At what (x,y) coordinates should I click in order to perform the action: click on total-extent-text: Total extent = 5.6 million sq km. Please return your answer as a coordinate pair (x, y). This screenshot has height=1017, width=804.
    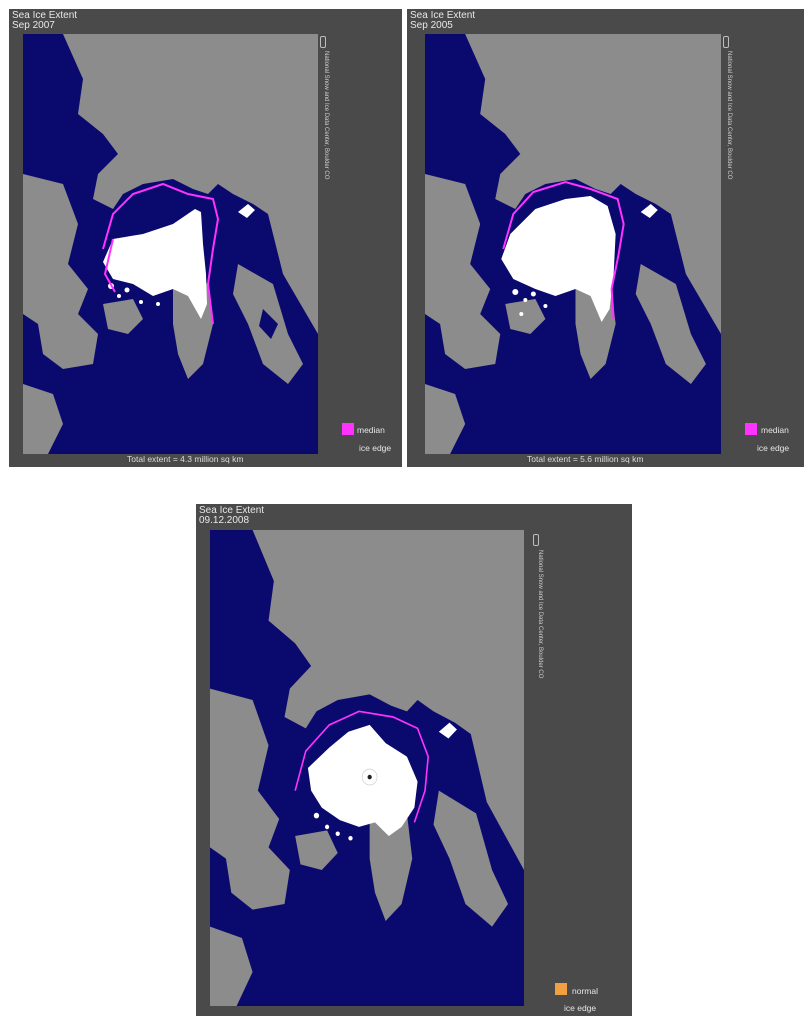
    Looking at the image, I should click on (585, 459).